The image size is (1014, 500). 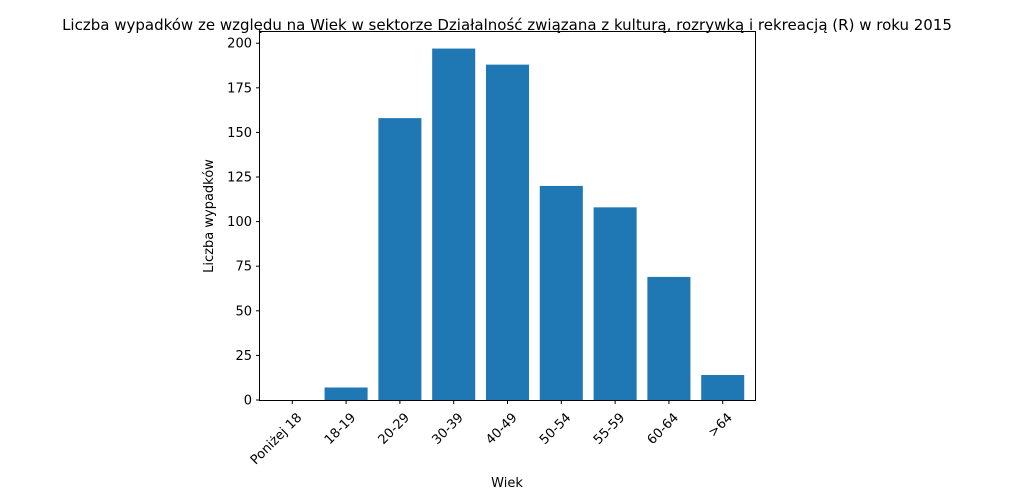 I want to click on y-tick-label: 25, so click(x=243, y=356).